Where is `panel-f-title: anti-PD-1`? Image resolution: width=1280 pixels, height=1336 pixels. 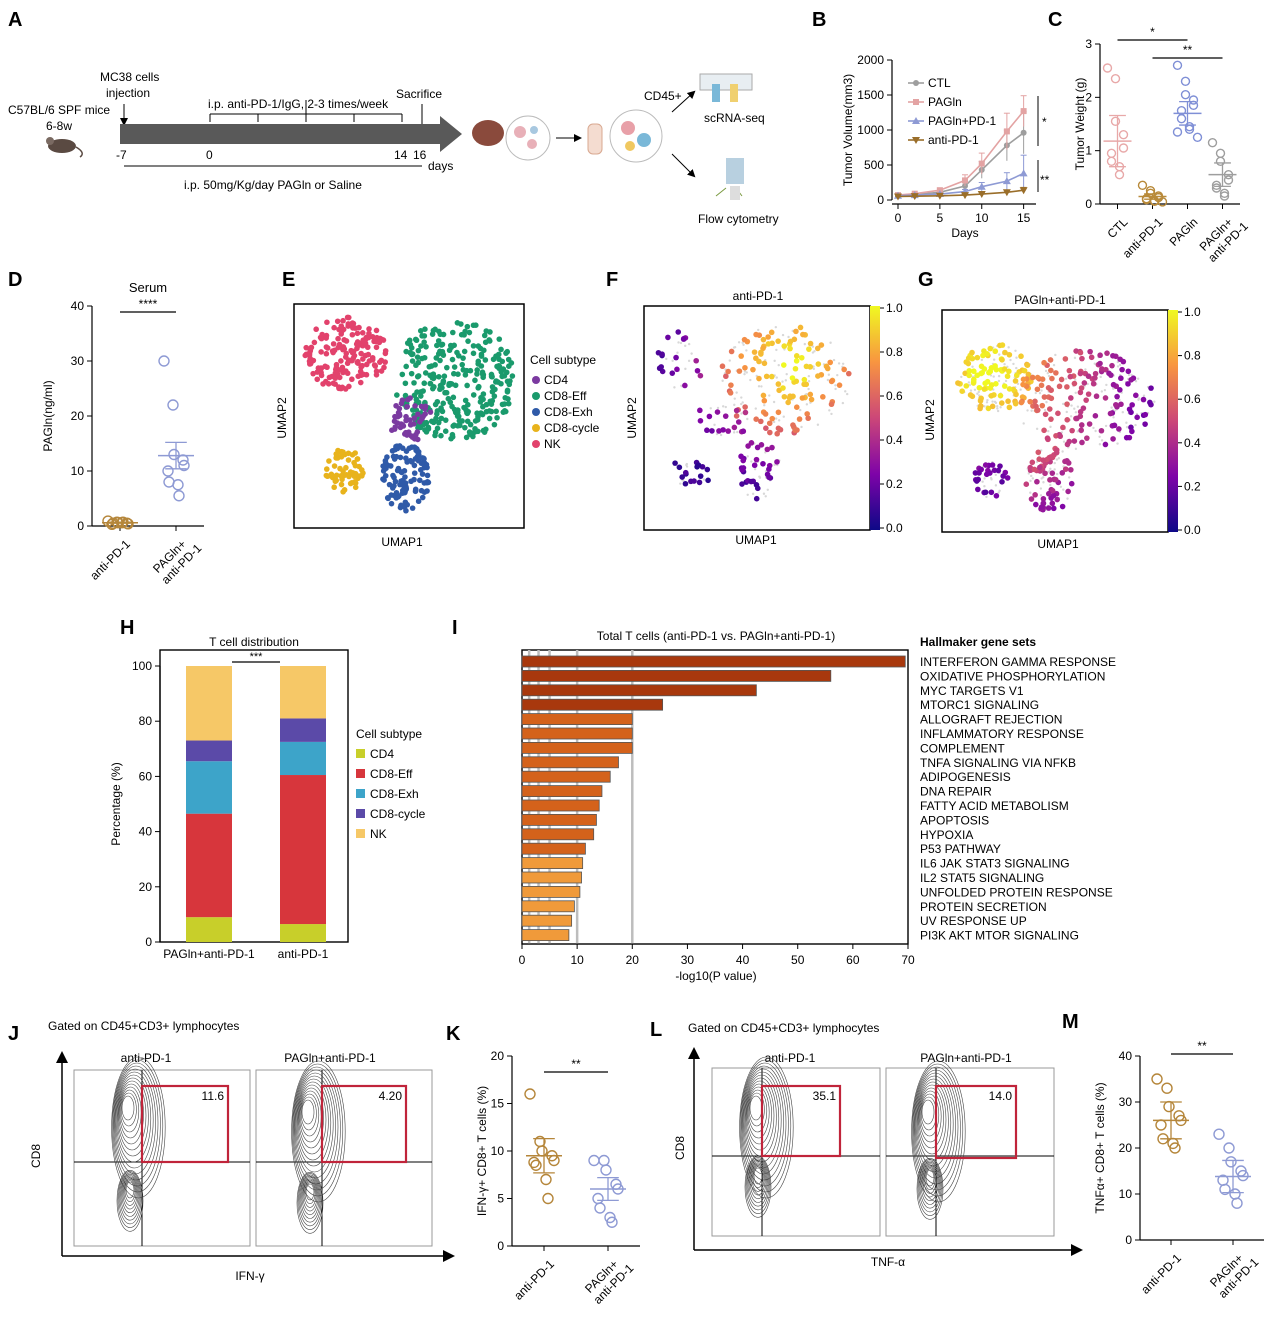 panel-f-title: anti-PD-1 is located at coordinates (758, 296).